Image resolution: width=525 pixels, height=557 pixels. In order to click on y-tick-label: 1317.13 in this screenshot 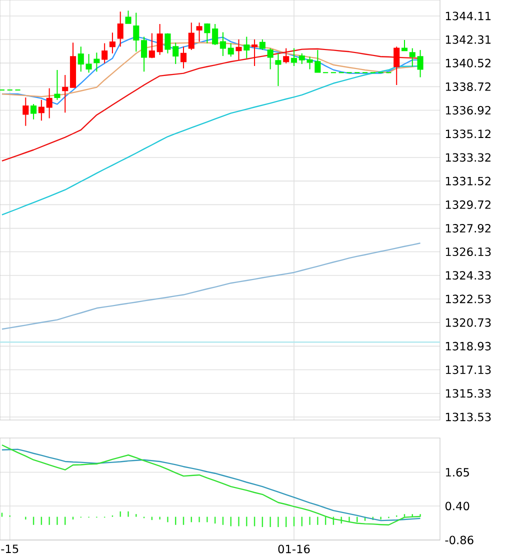, I will do `click(468, 369)`.